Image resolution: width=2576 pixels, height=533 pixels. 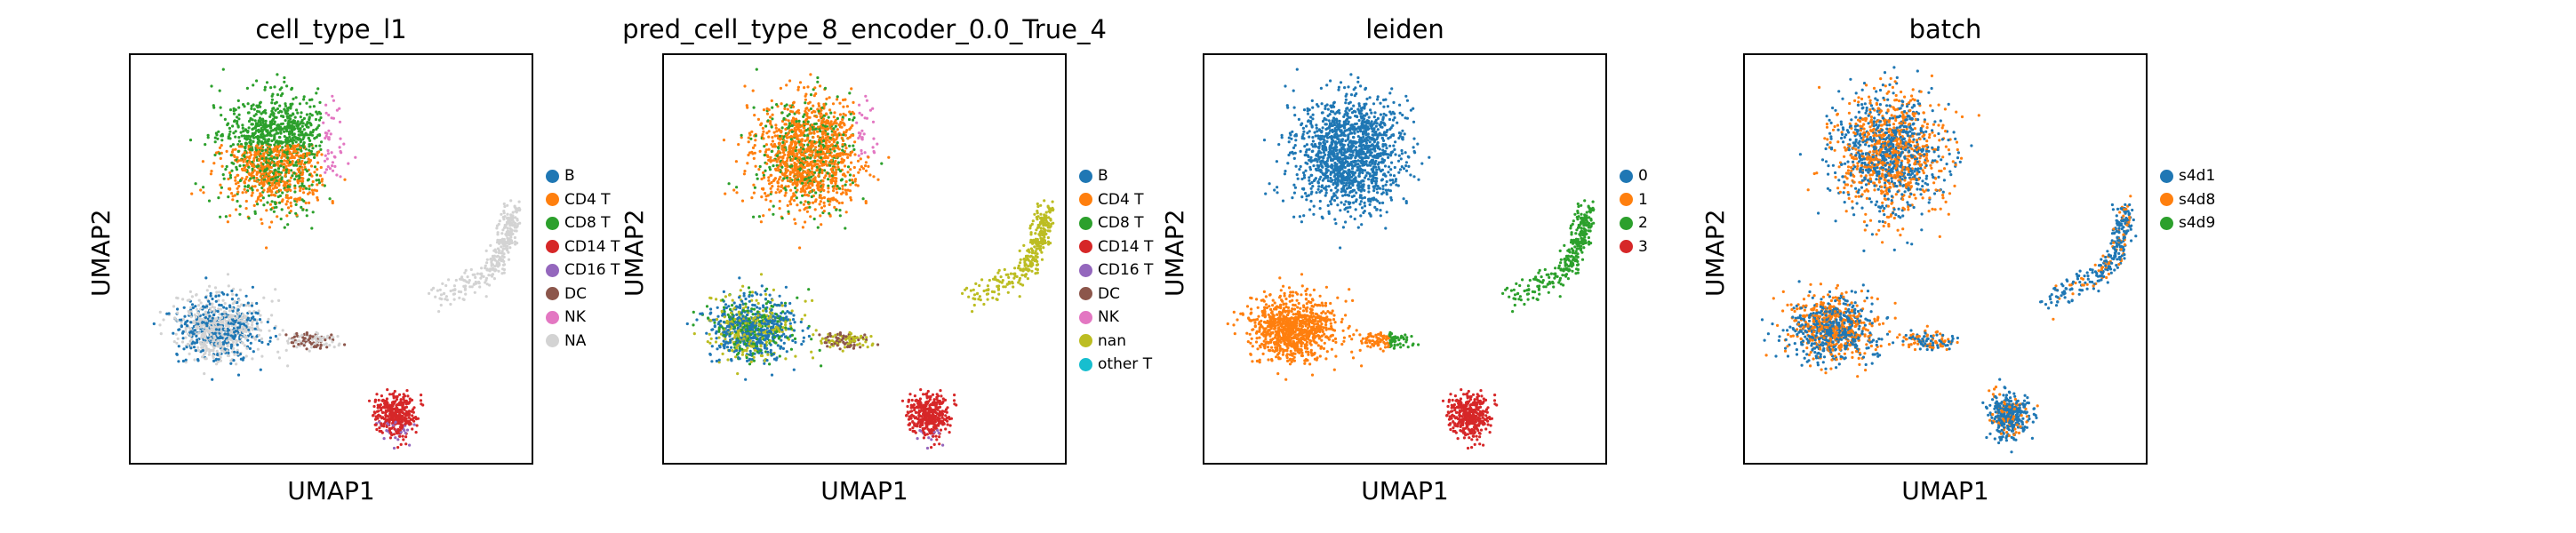 I want to click on scatter-points, so click(x=337, y=259).